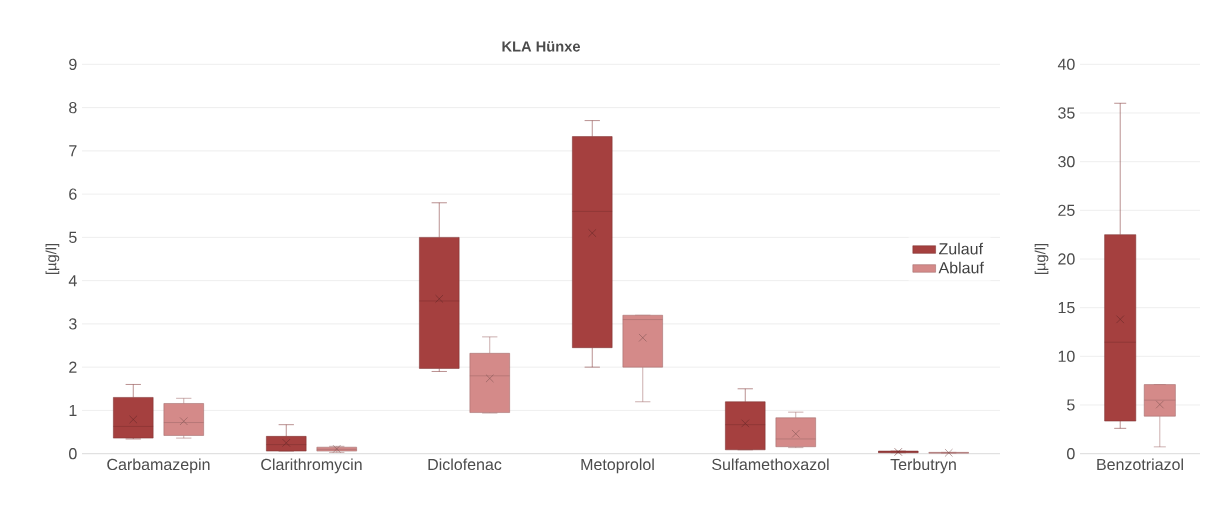  What do you see at coordinates (1066, 210) in the screenshot?
I see `y-tick-label: 25` at bounding box center [1066, 210].